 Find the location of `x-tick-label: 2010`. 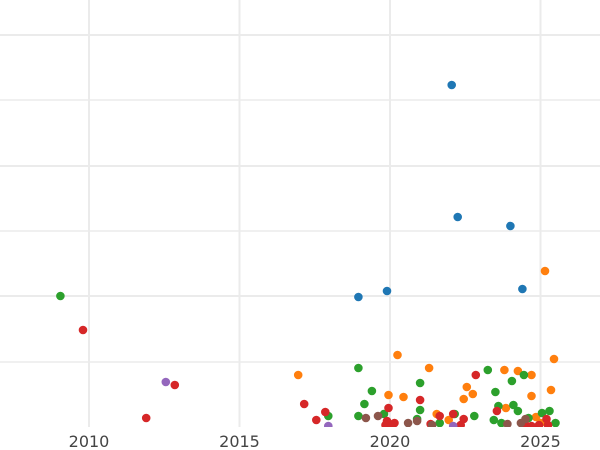

x-tick-label: 2010 is located at coordinates (89, 441).